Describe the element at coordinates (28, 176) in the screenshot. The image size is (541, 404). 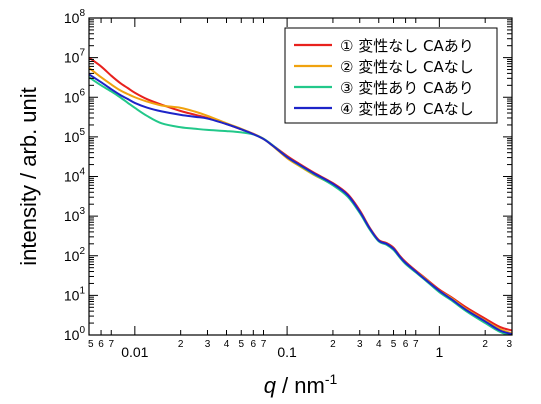
I see `y-axis-title: intensity / arb. unit` at that location.